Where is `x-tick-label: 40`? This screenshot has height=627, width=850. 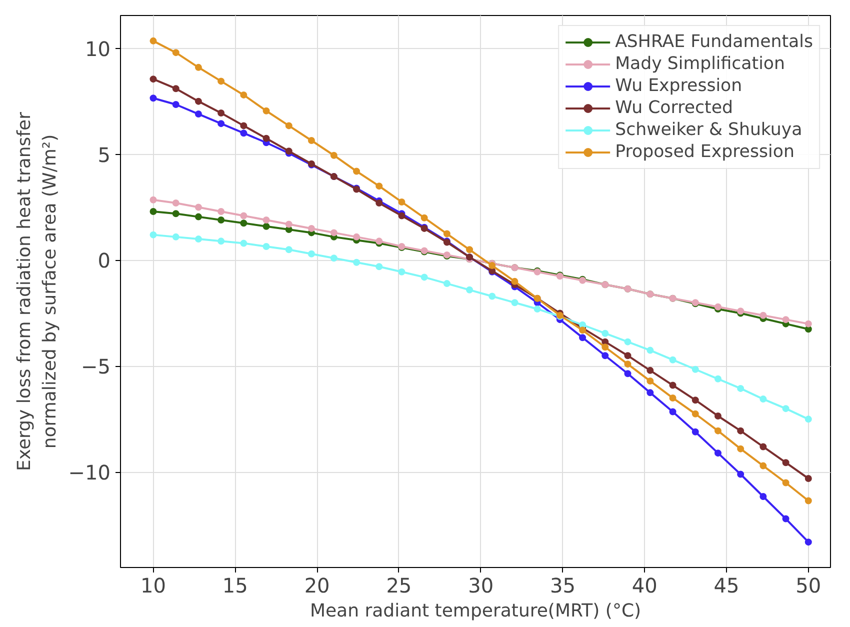
x-tick-label: 40 is located at coordinates (645, 586).